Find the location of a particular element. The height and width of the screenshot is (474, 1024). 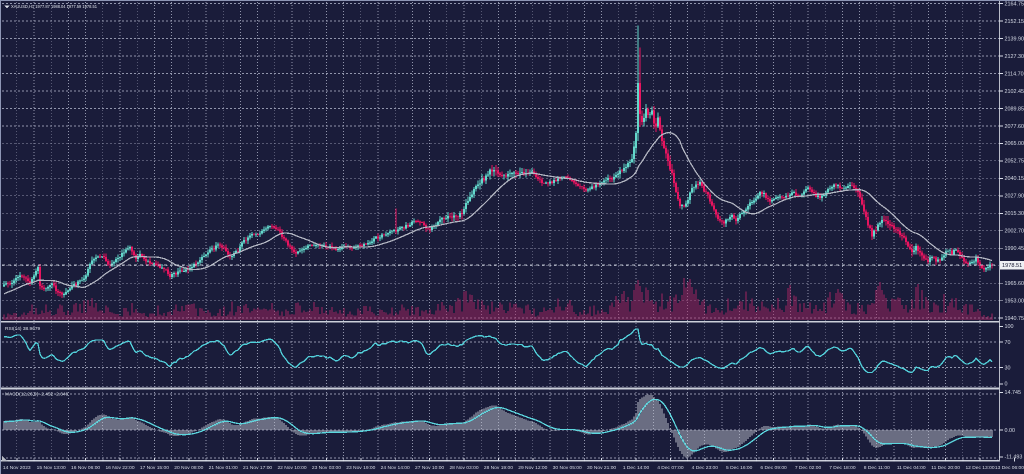

svg-text: 0.00 is located at coordinates (1010, 431).